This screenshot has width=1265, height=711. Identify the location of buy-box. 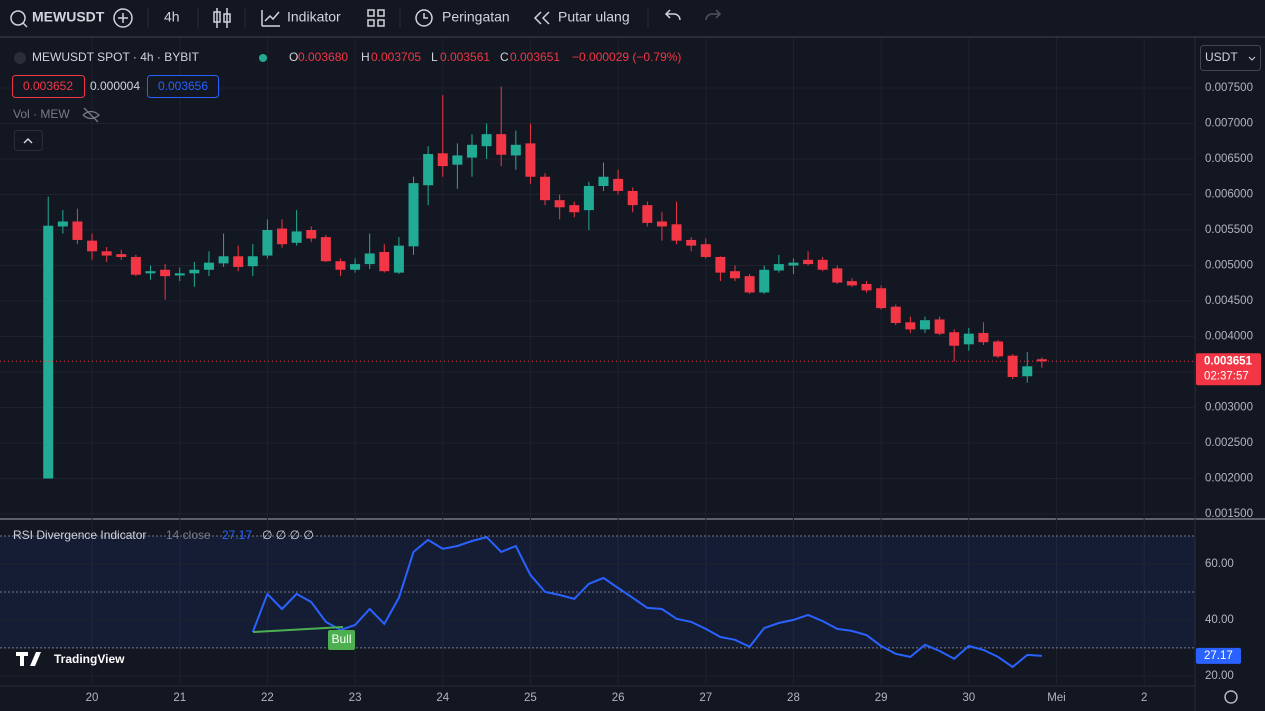
(183, 86).